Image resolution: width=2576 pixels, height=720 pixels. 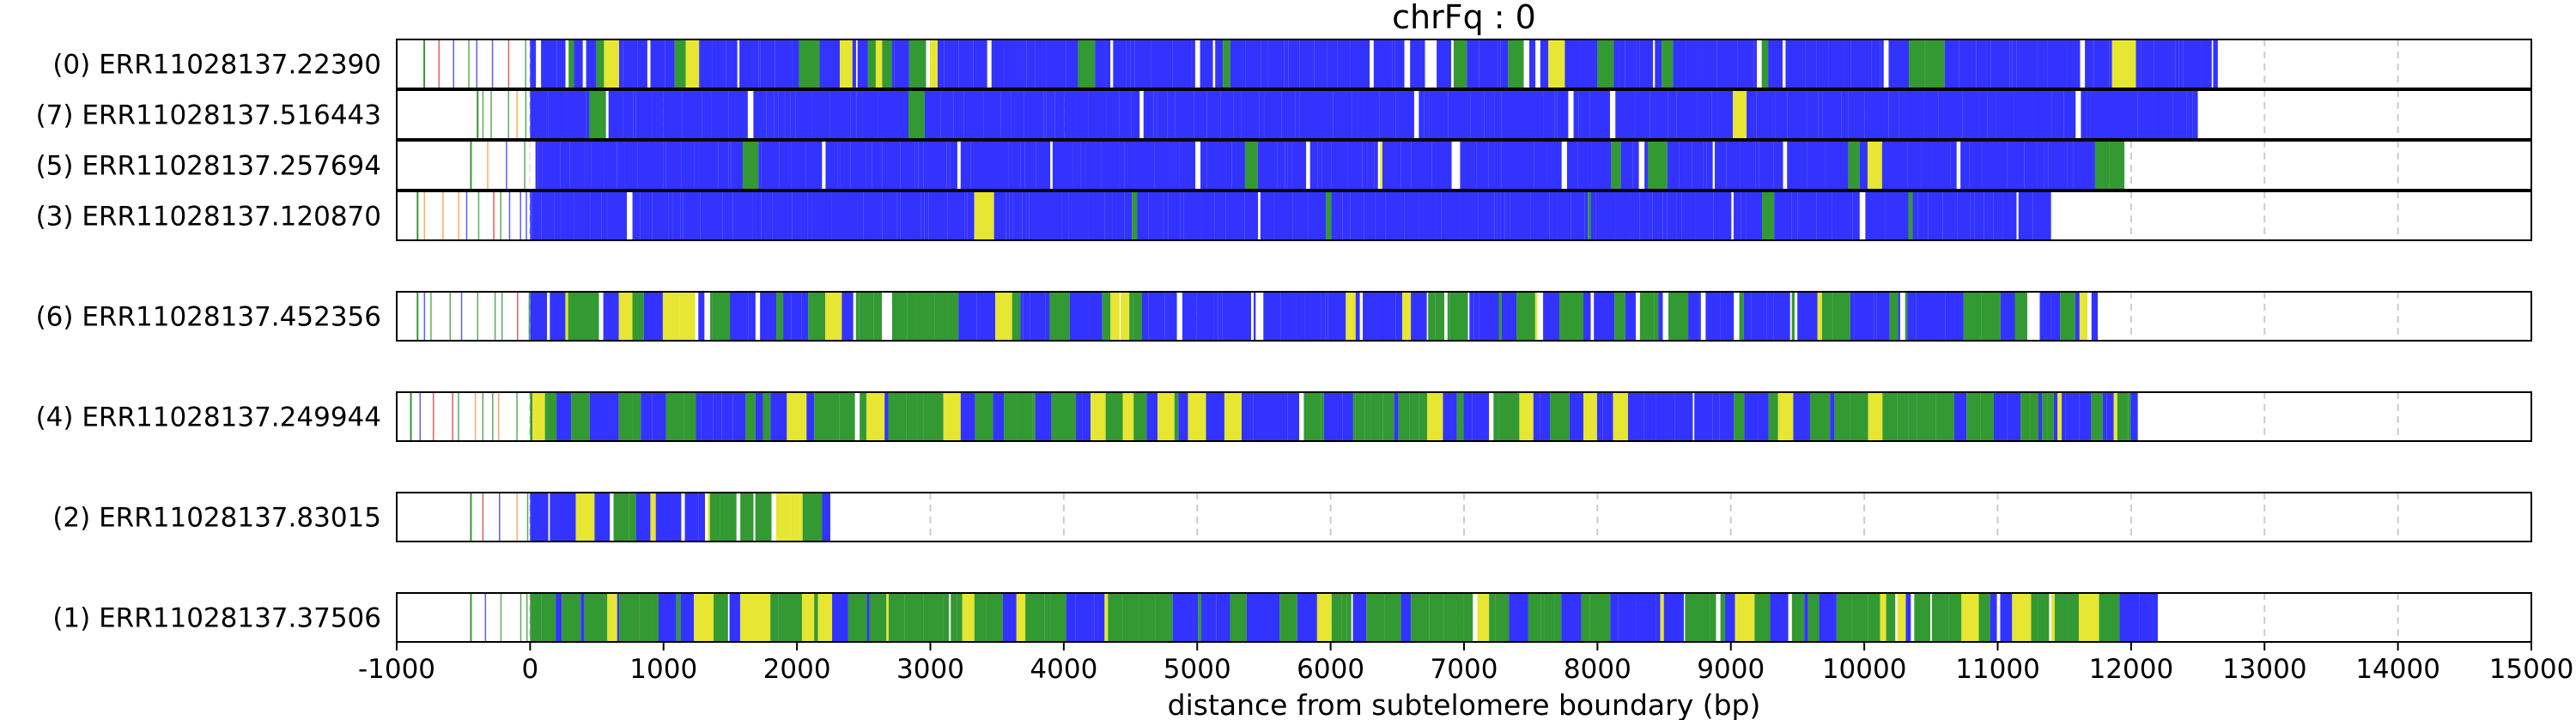 What do you see at coordinates (2397, 669) in the screenshot?
I see `x-tick-label: 14000` at bounding box center [2397, 669].